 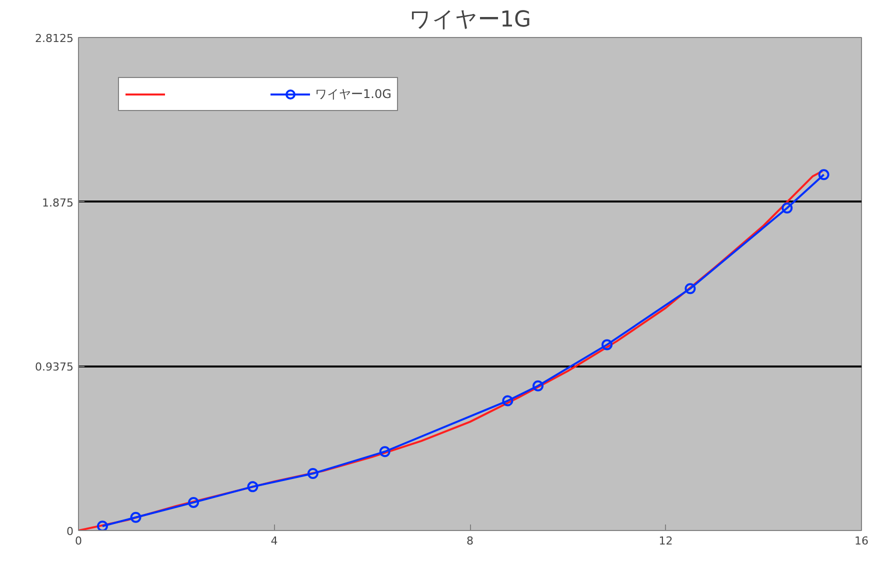 I want to click on y-tick-label: 1.875, so click(x=58, y=203).